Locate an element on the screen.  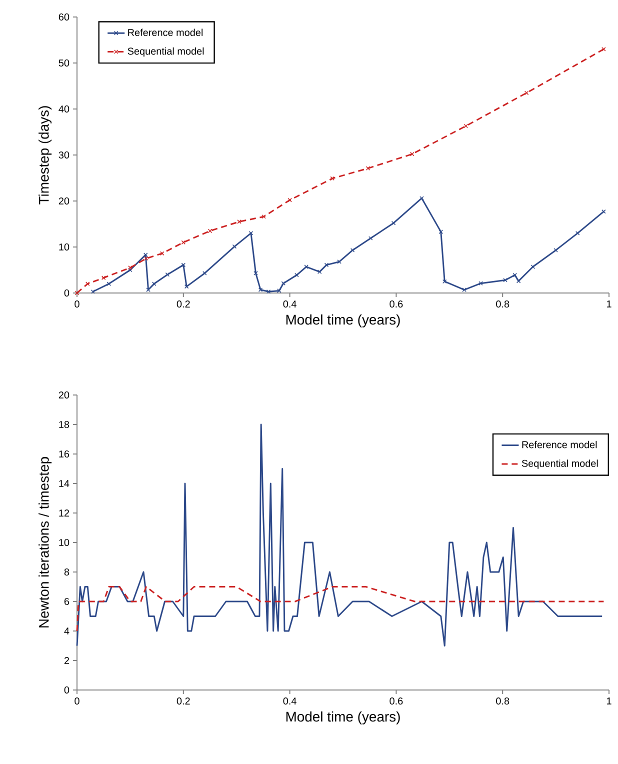
y-tick-label: 6 is located at coordinates (67, 602).